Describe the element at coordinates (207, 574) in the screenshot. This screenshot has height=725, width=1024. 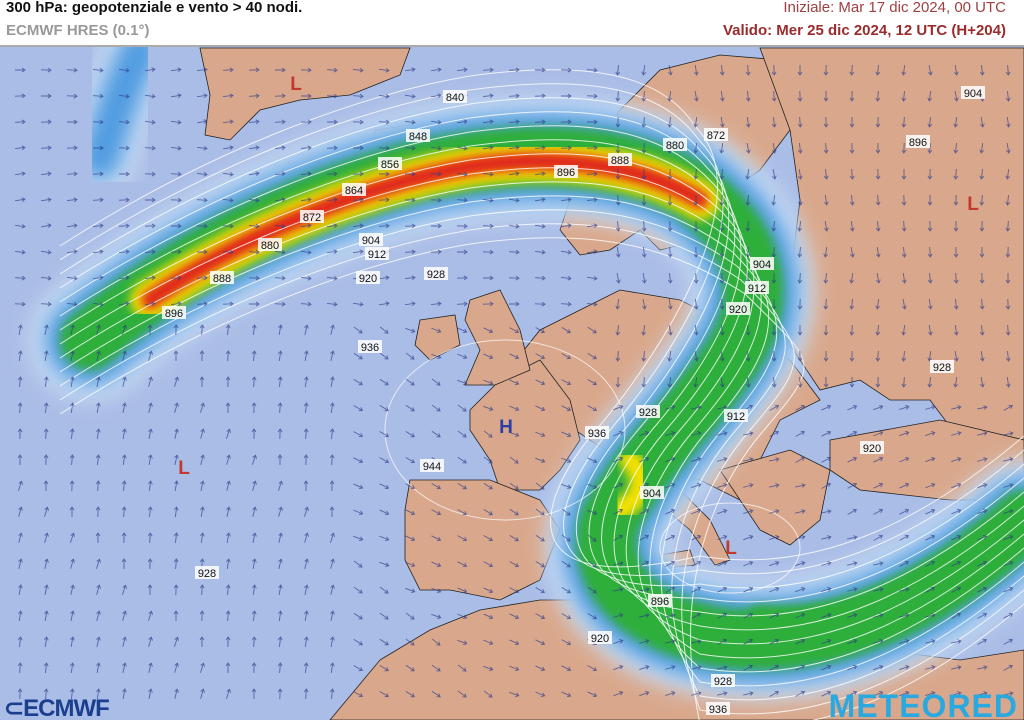
I see `contour-label: 928` at that location.